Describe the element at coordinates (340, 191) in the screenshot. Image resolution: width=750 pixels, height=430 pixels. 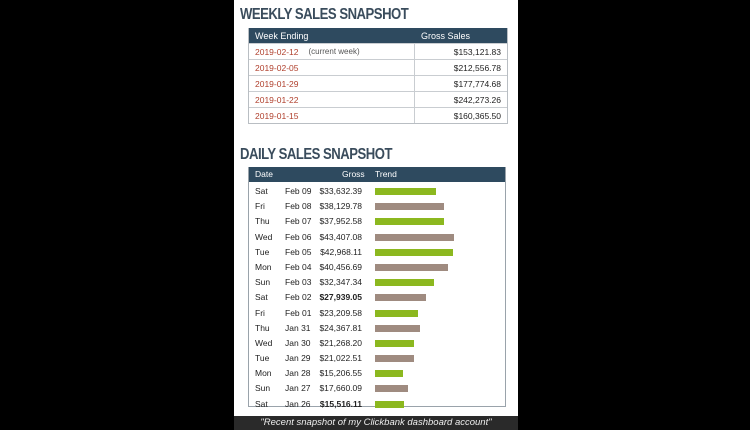
I see `gross-value: $33,632.39` at that location.